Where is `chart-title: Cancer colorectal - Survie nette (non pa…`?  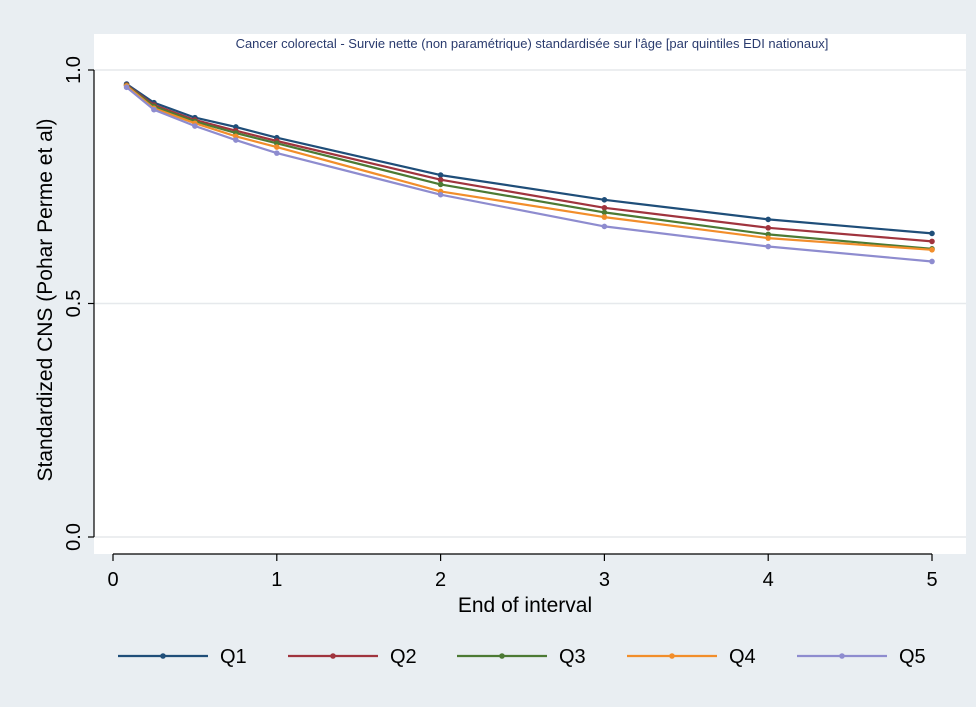
chart-title: Cancer colorectal - Survie nette (non pa… is located at coordinates (532, 43).